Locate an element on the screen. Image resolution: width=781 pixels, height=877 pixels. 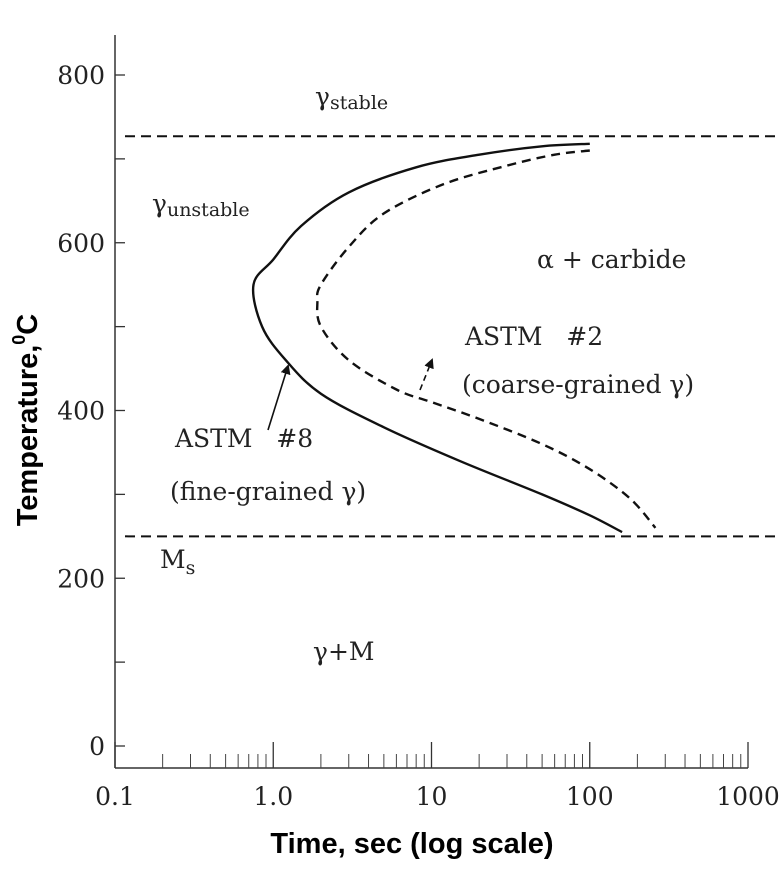
x-axis-title: Time, sec (log scale) is located at coordinates (411, 844).